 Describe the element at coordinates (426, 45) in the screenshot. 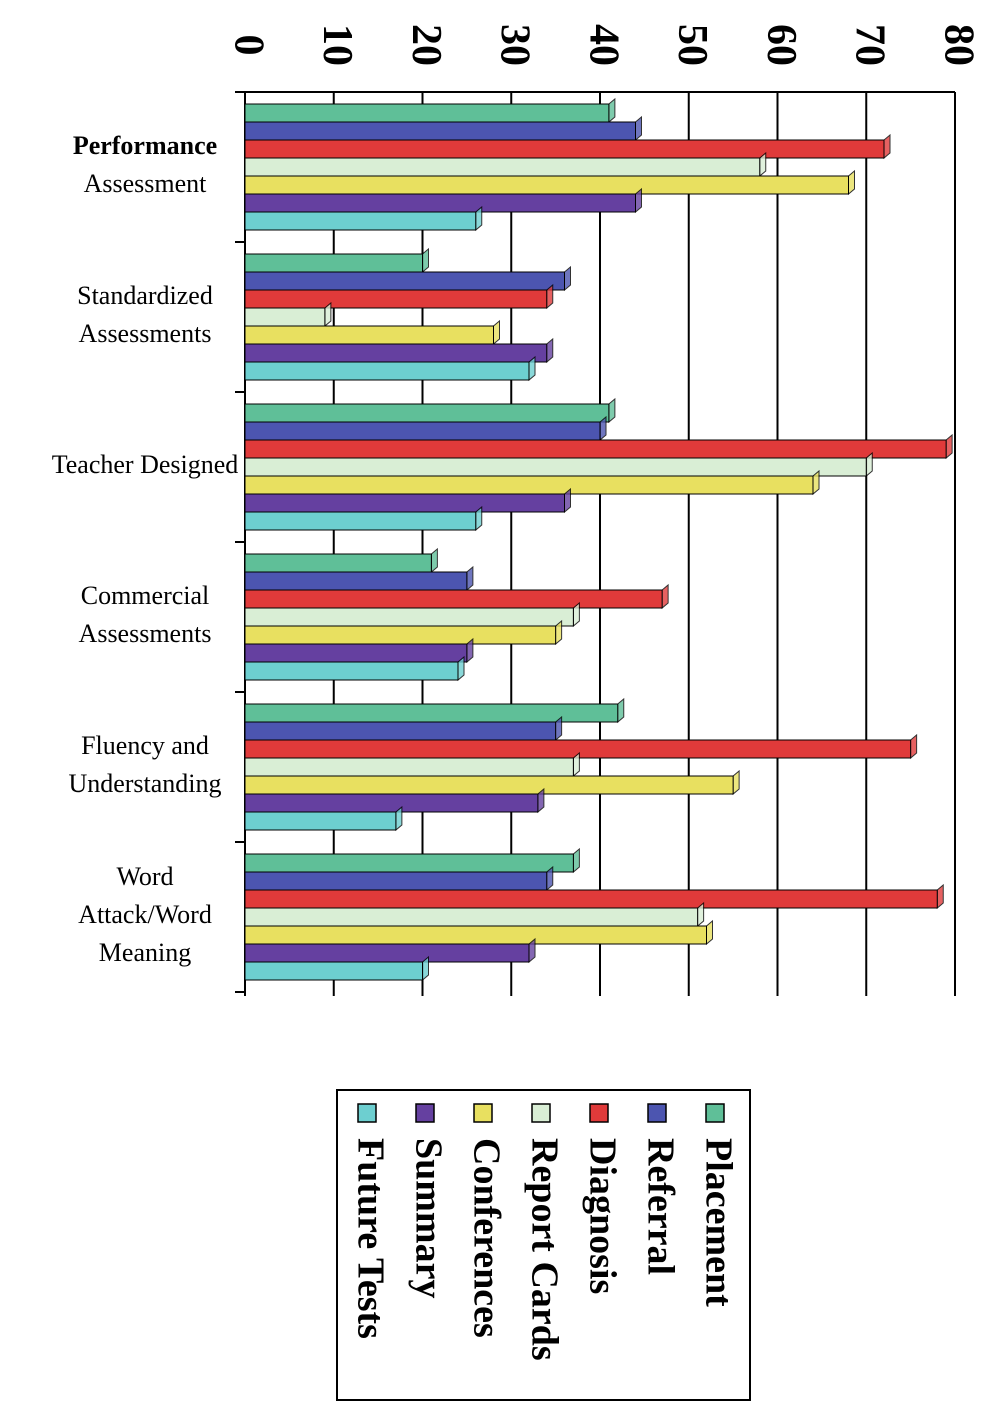

I see `x-tick-label: 20` at that location.